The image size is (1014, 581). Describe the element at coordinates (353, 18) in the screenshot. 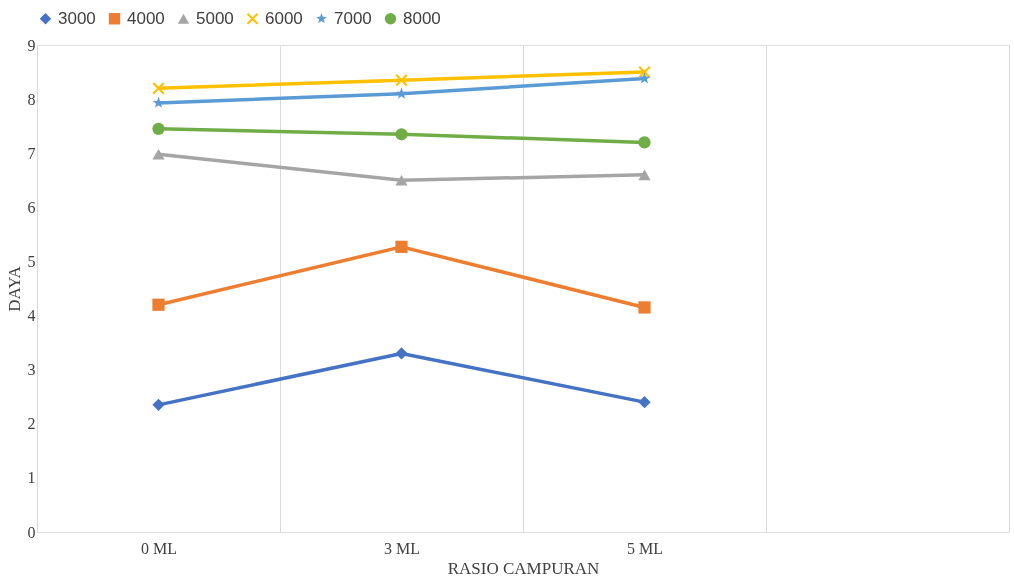

I see `legend-label: 7000` at that location.